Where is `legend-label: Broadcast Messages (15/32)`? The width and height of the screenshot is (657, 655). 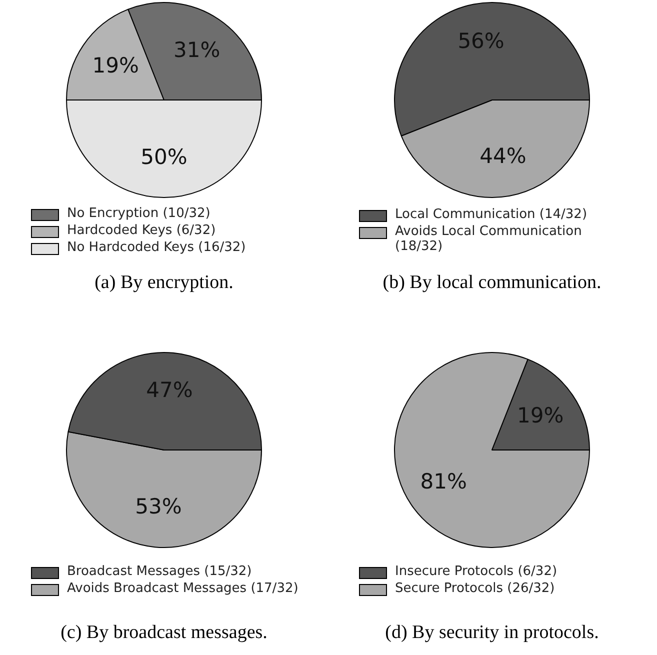
legend-label: Broadcast Messages (15/32) is located at coordinates (159, 571).